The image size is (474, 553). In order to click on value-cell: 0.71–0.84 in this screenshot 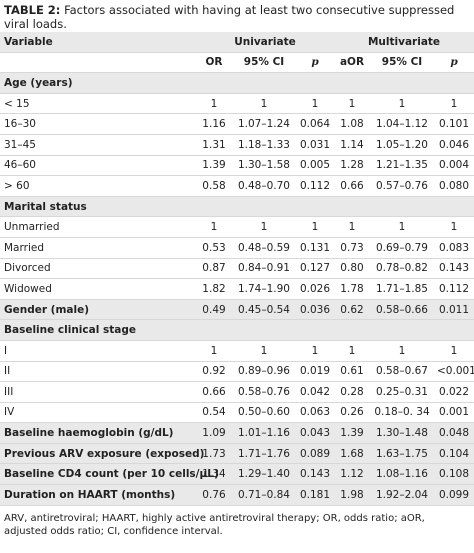, I will do `click(264, 495)`.